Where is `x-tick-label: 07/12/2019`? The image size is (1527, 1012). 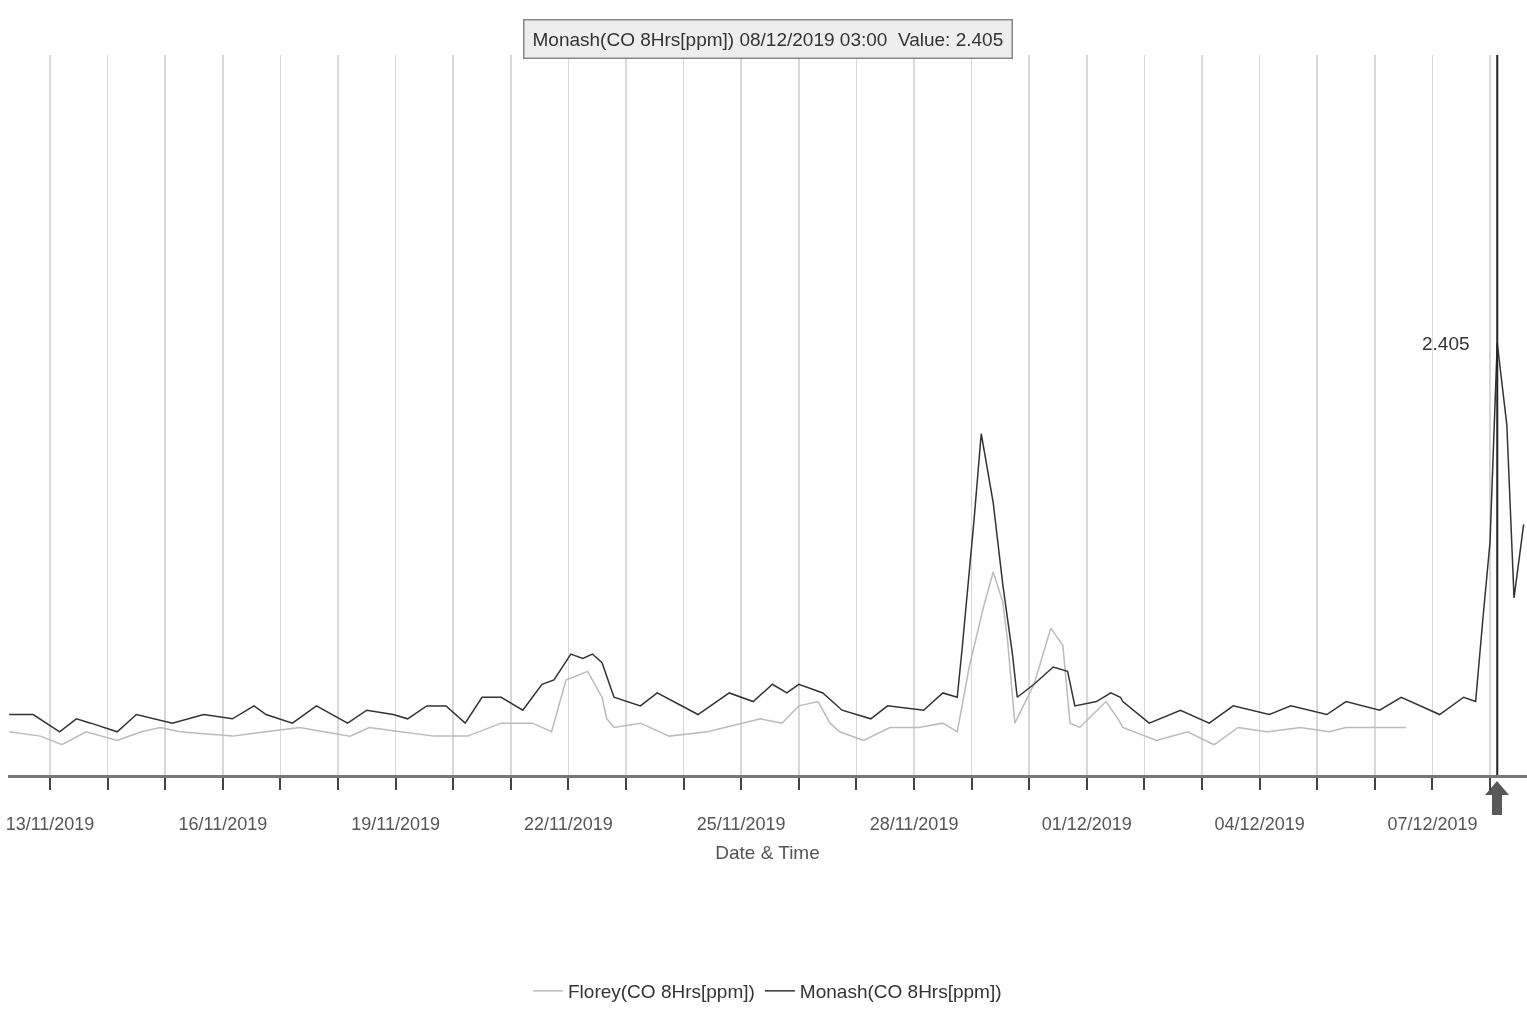
x-tick-label: 07/12/2019 is located at coordinates (1432, 823).